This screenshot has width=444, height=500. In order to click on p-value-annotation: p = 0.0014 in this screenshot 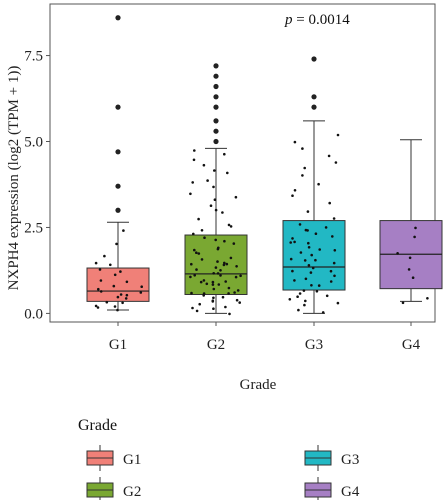, I will do `click(317, 20)`.